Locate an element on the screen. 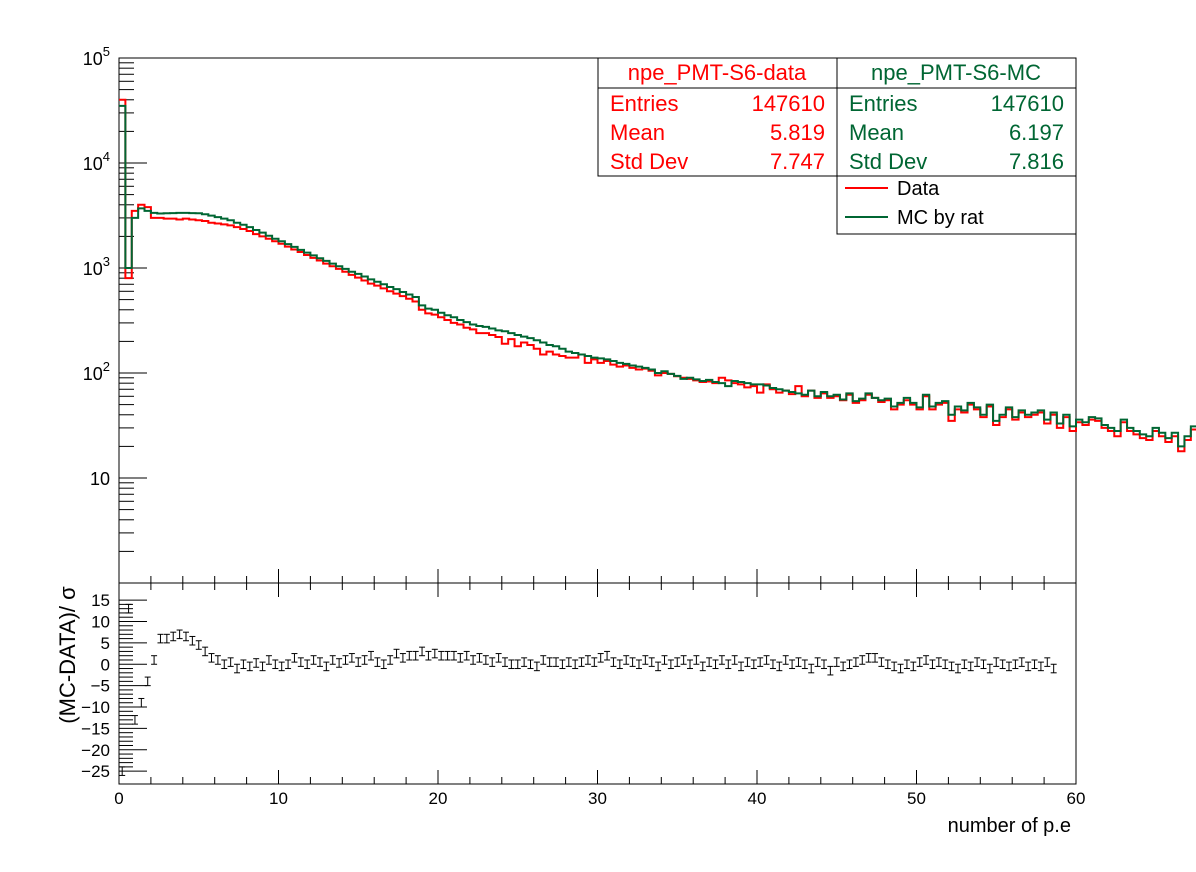 This screenshot has width=1196, height=872. stat-box-mc-frame is located at coordinates (956, 117).